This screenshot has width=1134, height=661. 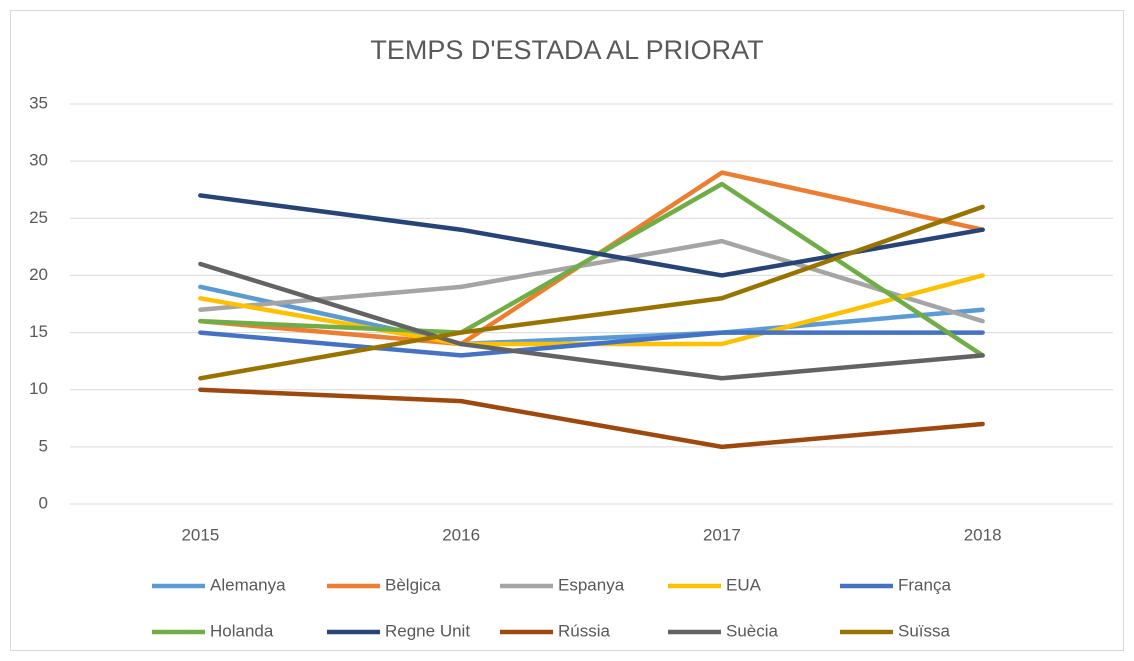 What do you see at coordinates (38, 102) in the screenshot?
I see `y-tick-label: 35` at bounding box center [38, 102].